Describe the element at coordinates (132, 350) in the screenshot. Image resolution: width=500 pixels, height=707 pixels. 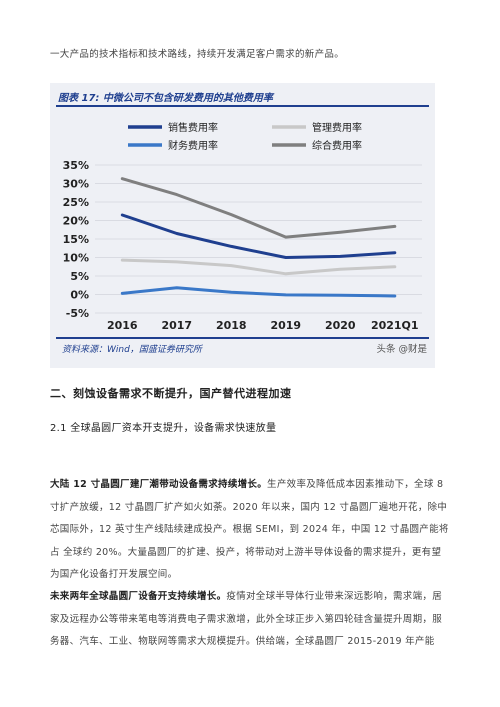
I see `figure-source: 资料来源：Wind，国盛证券研究所` at that location.